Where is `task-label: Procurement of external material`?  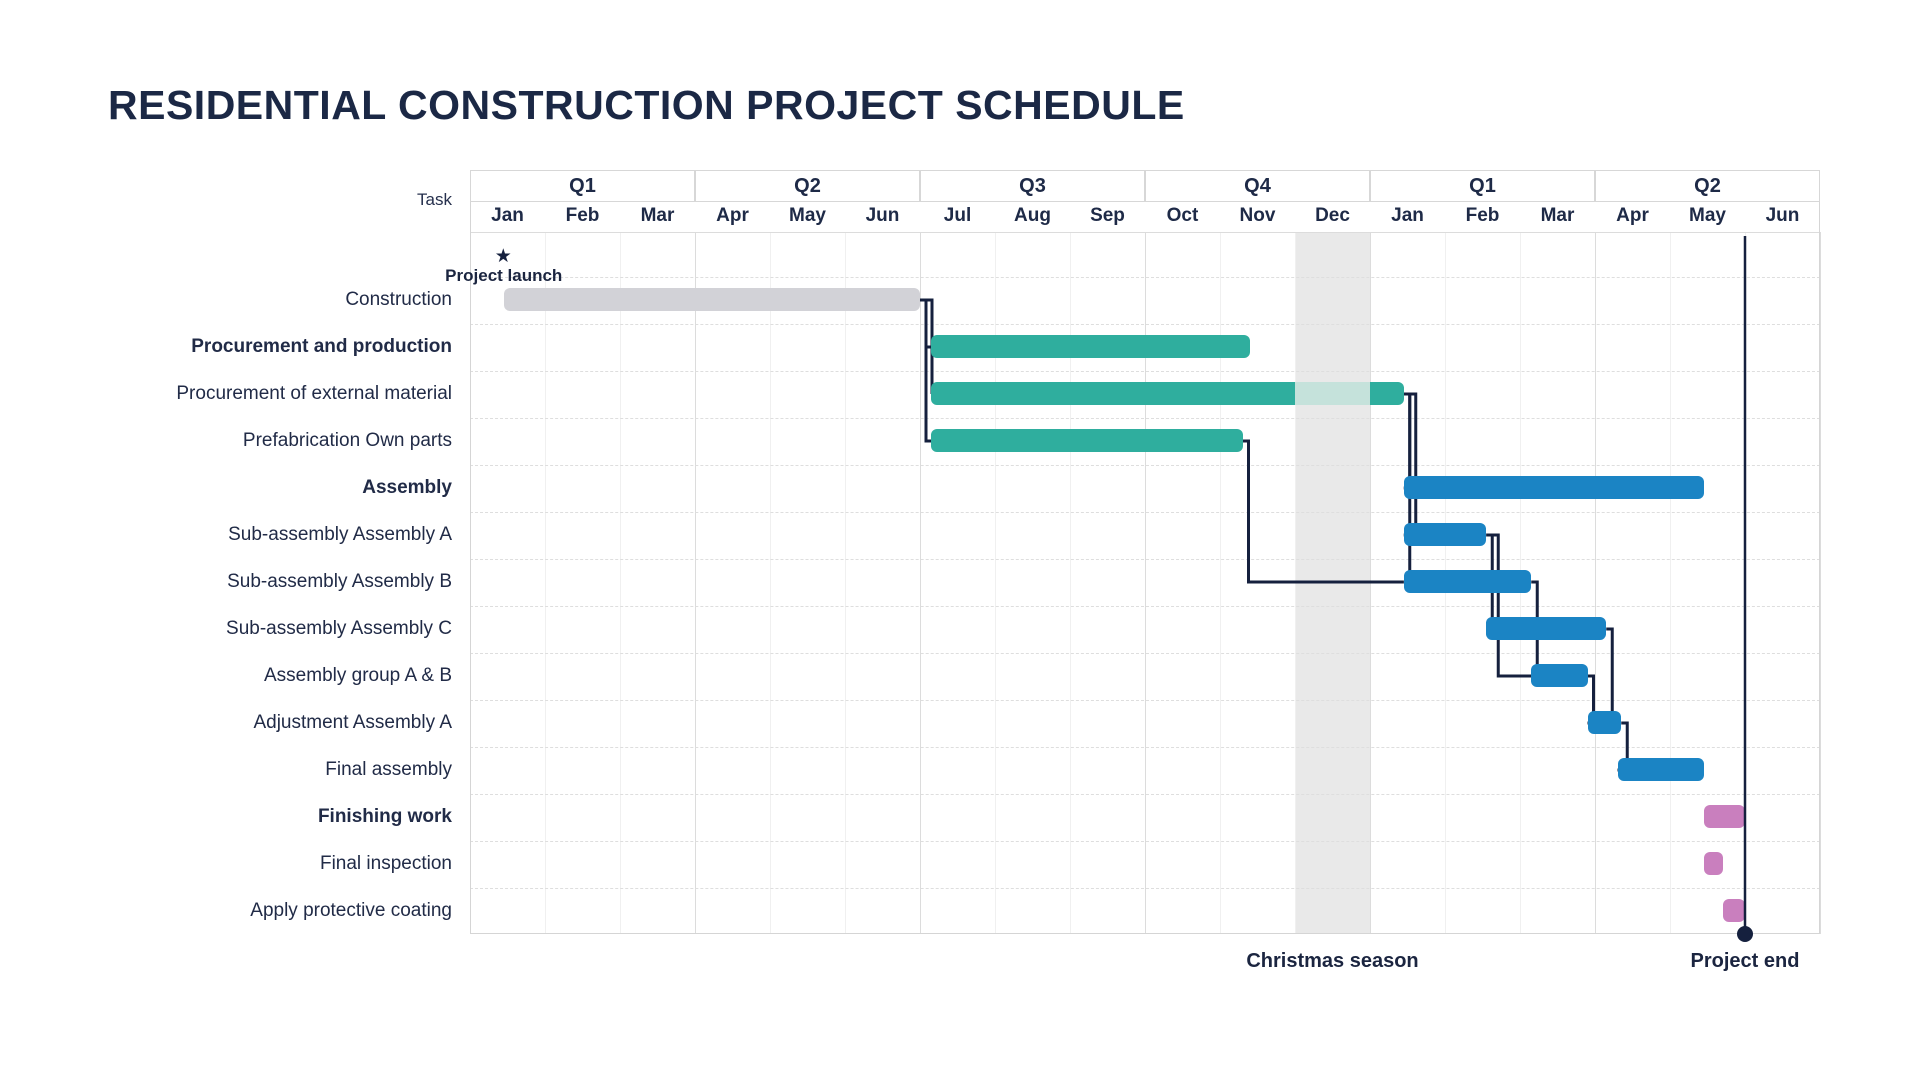 task-label: Procurement of external material is located at coordinates (314, 393).